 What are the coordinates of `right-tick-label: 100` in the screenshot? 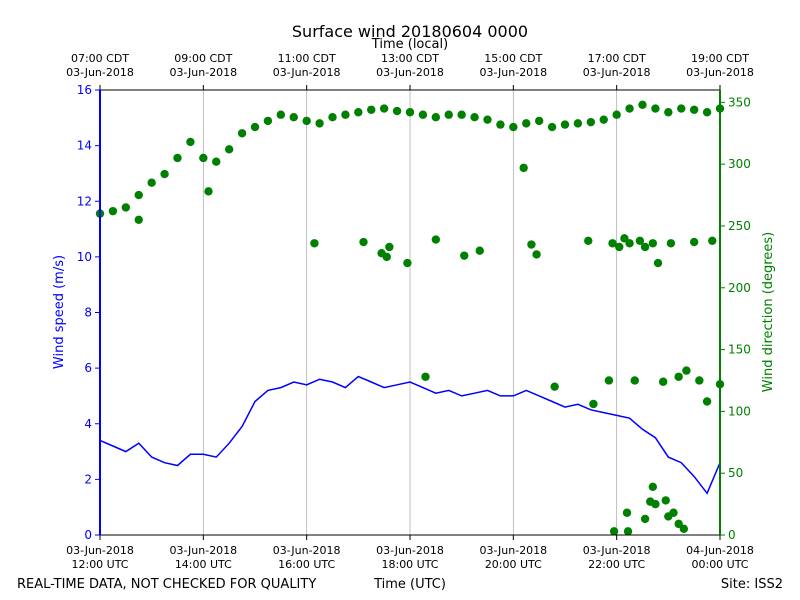 It's located at (739, 411).